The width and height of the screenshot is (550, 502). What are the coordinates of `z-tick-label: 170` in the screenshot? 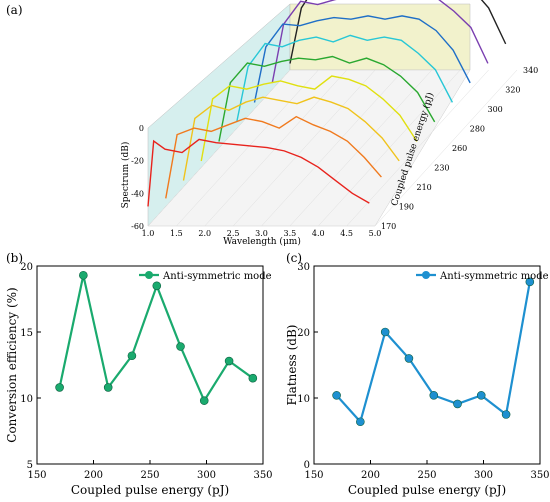 It's located at (388, 226).